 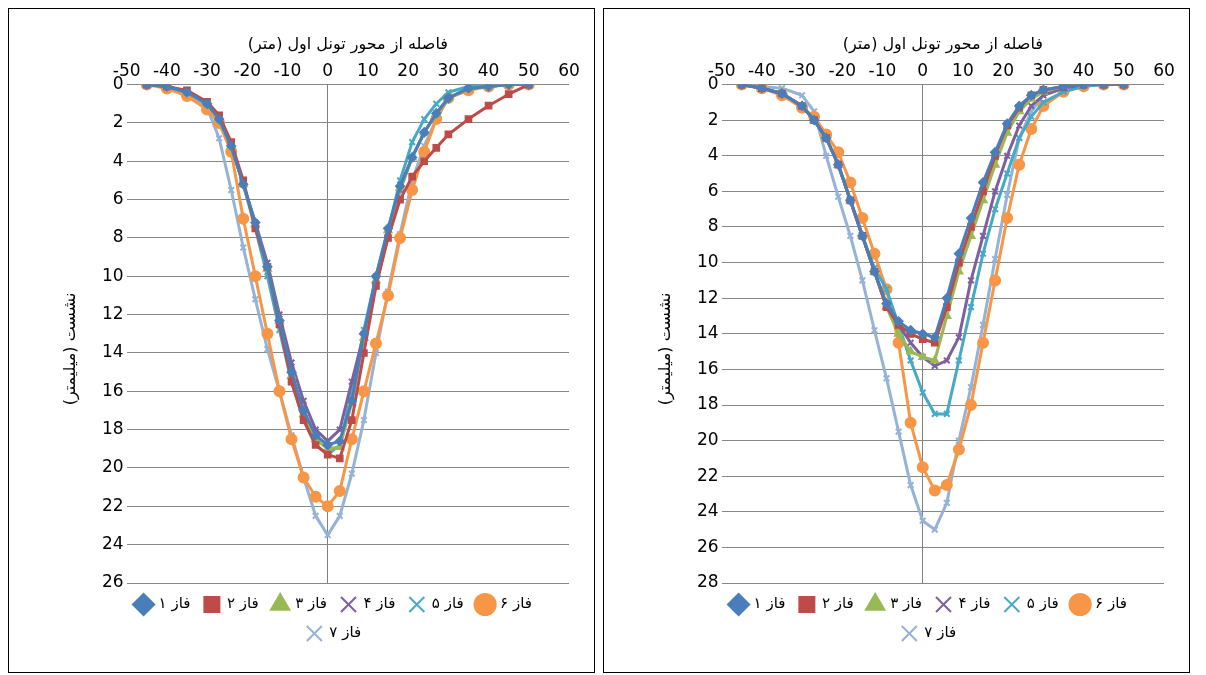 I want to click on y-tick-label: 28, so click(x=707, y=581).